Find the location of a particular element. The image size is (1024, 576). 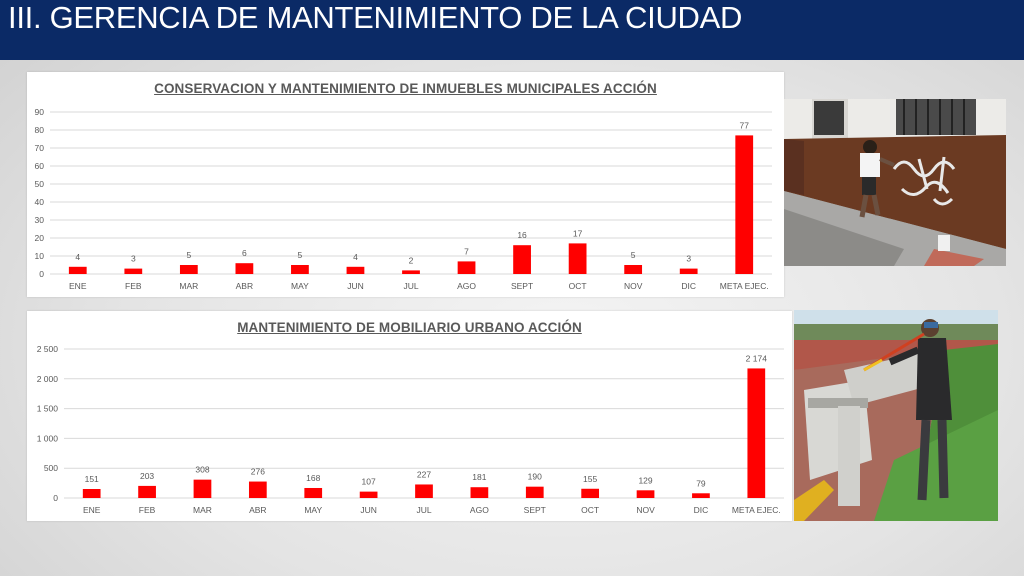

photo-bench-painting is located at coordinates (896, 415).